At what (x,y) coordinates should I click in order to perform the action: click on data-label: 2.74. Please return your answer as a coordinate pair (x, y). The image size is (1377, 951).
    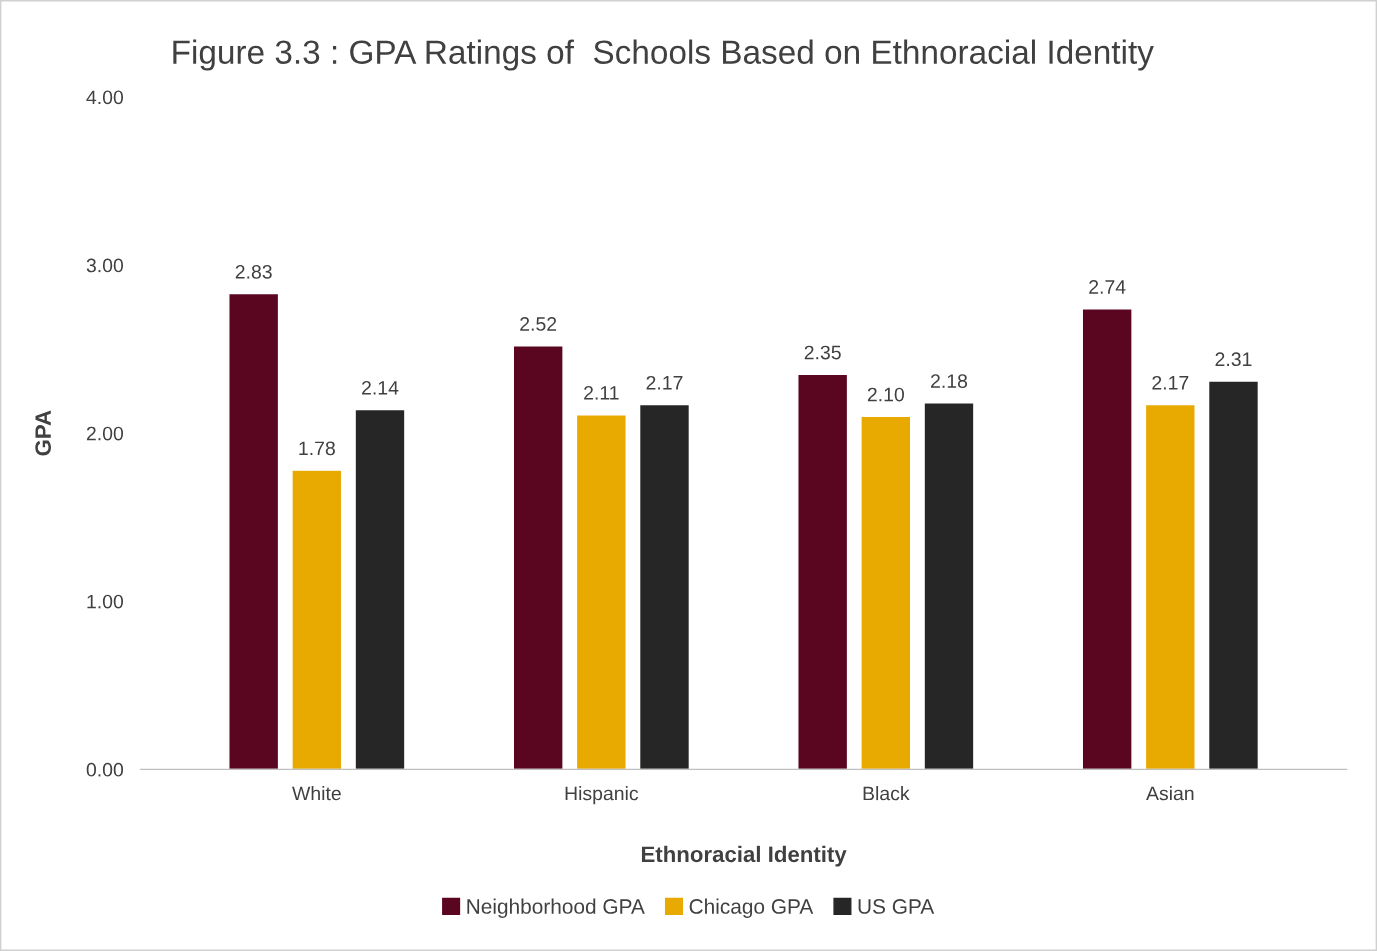
    Looking at the image, I should click on (1107, 287).